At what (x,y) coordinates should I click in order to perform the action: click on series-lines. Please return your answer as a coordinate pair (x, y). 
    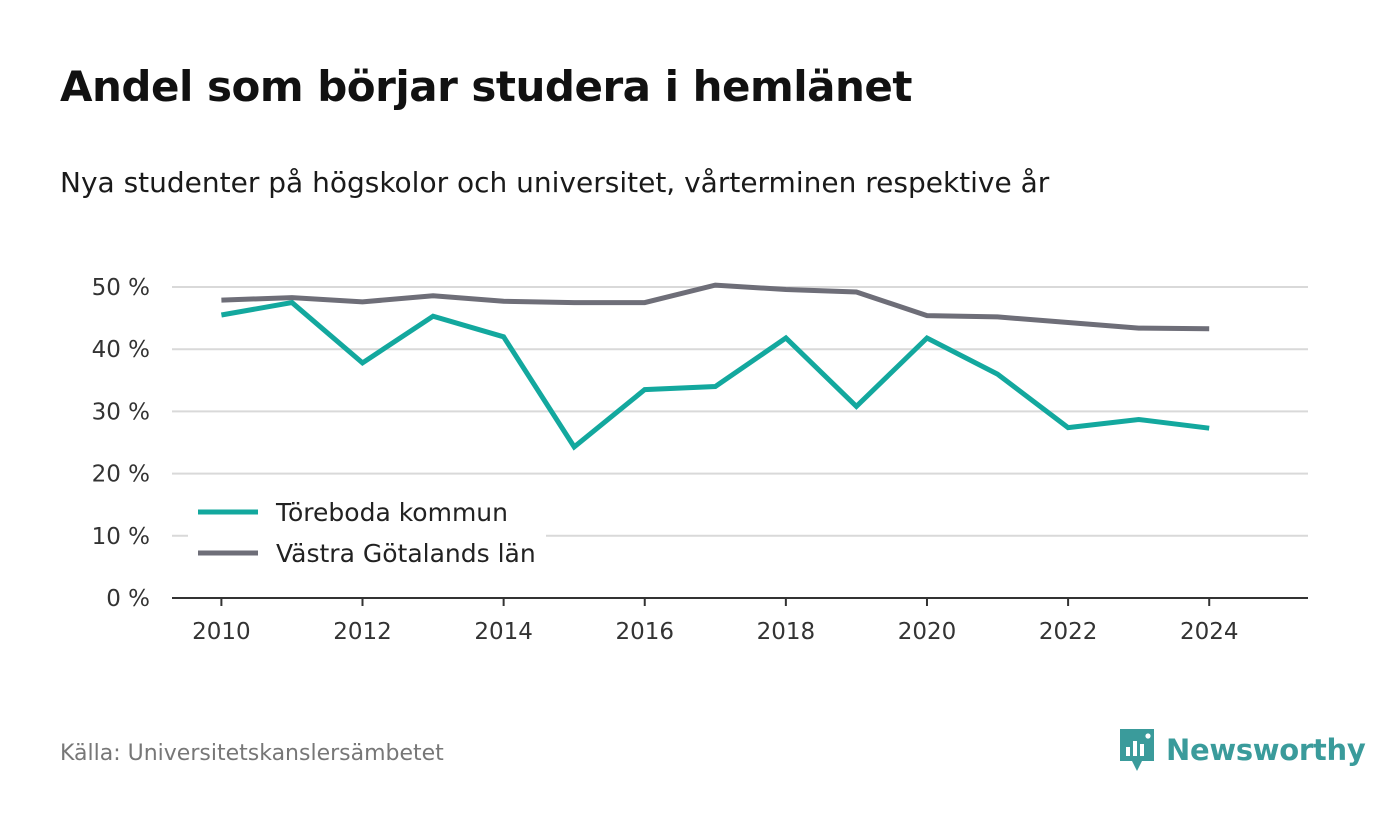
    Looking at the image, I should click on (715, 366).